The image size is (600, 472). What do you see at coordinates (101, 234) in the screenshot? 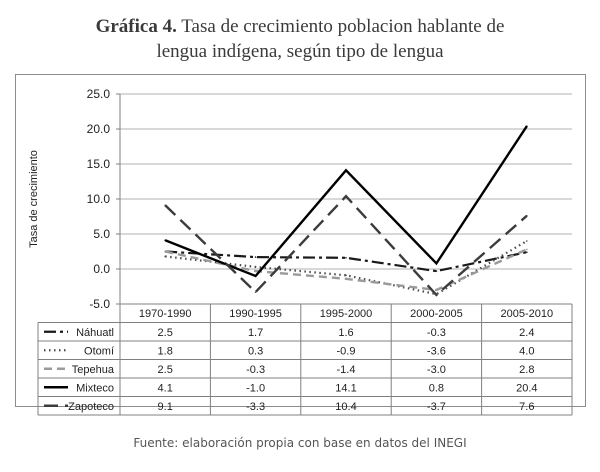
I see `y-tick-label: 5.0` at bounding box center [101, 234].